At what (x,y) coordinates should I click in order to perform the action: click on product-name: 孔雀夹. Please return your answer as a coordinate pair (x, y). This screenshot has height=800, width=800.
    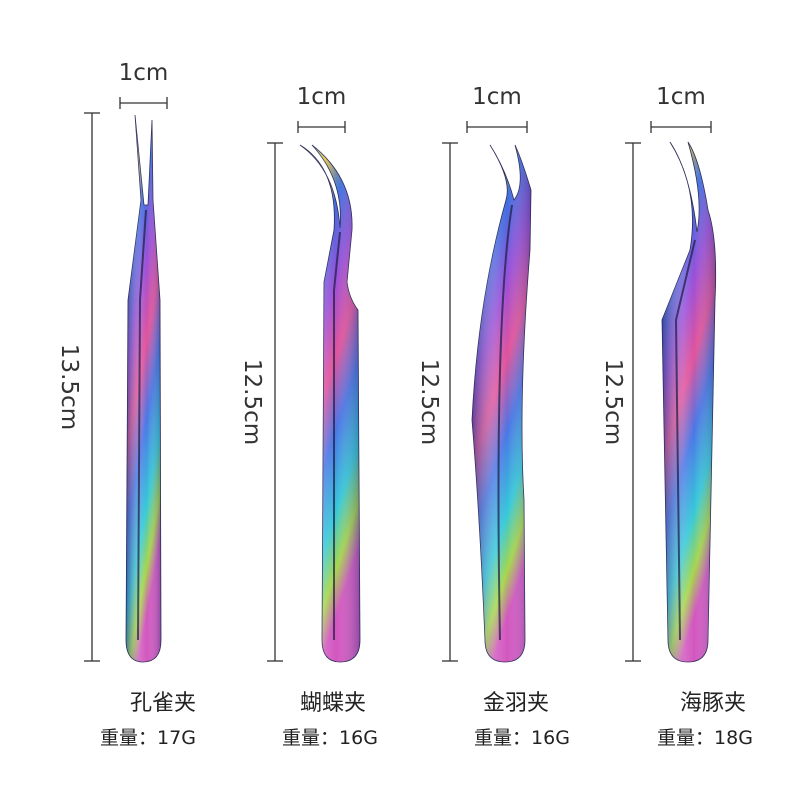
    Looking at the image, I should click on (163, 703).